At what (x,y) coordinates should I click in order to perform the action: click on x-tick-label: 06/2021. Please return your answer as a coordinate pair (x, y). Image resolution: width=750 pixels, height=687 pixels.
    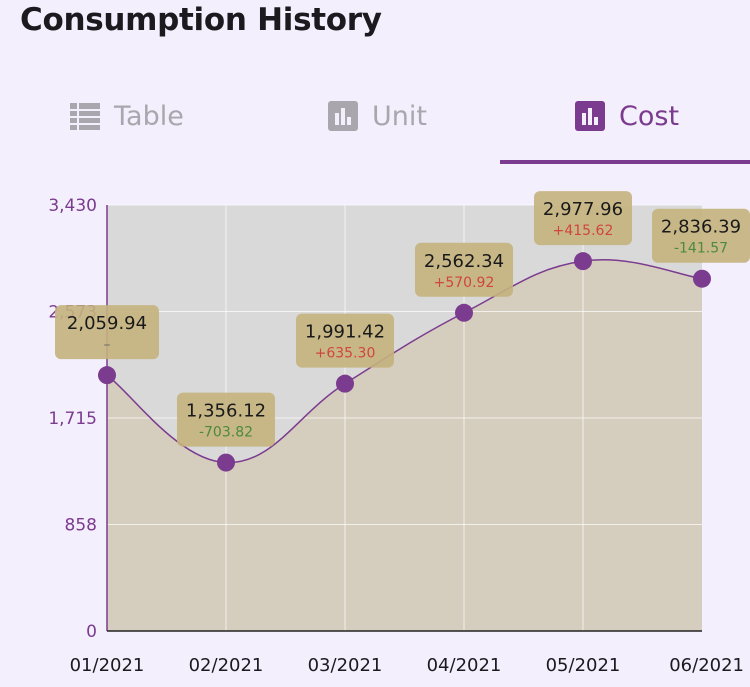
    Looking at the image, I should click on (706, 665).